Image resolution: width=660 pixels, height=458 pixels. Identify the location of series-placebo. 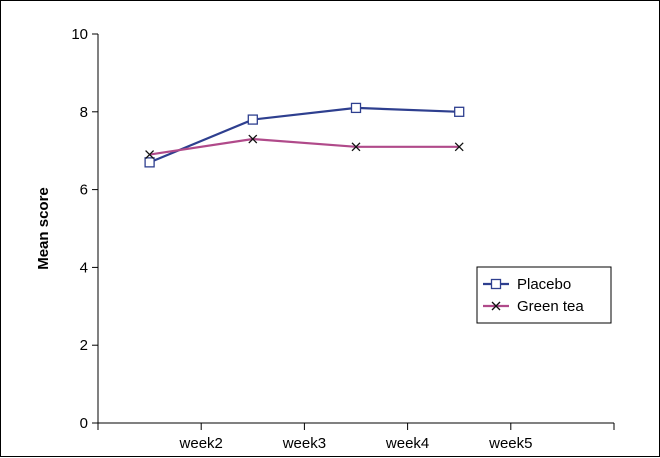
(304, 135).